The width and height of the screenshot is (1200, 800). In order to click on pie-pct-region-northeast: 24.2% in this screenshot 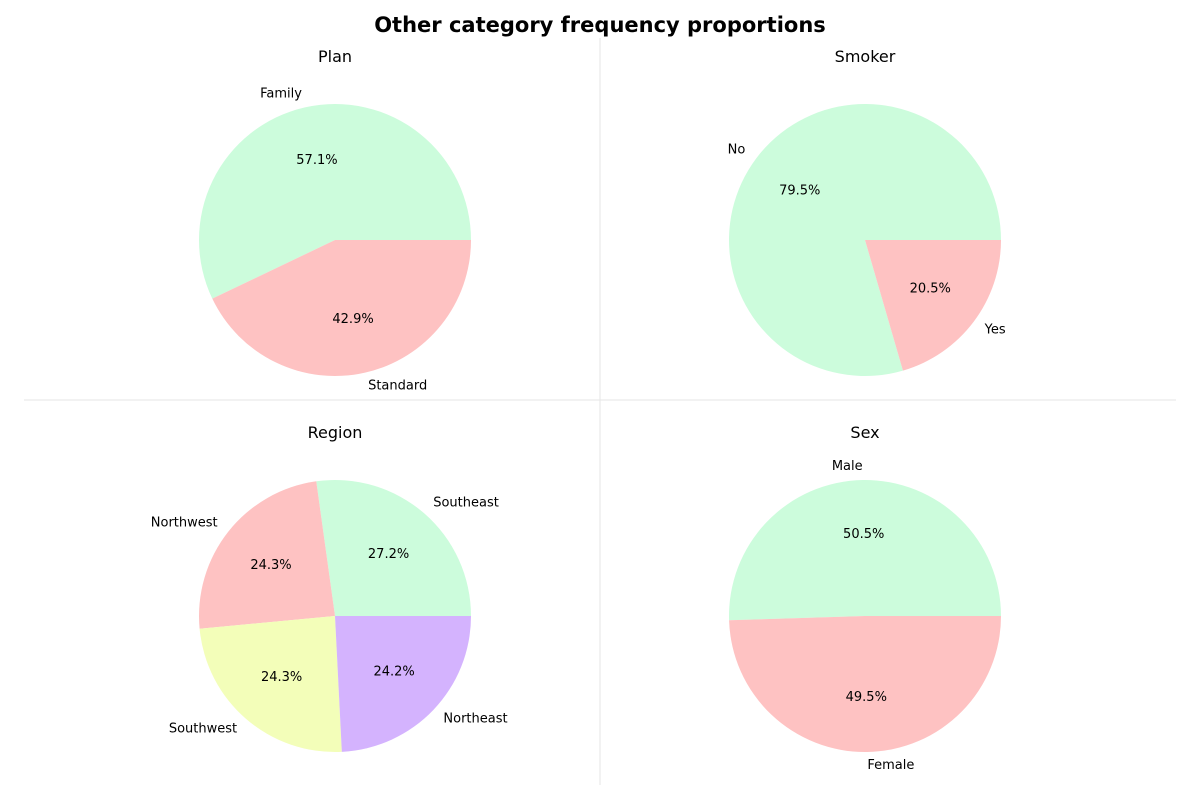, I will do `click(393, 672)`.